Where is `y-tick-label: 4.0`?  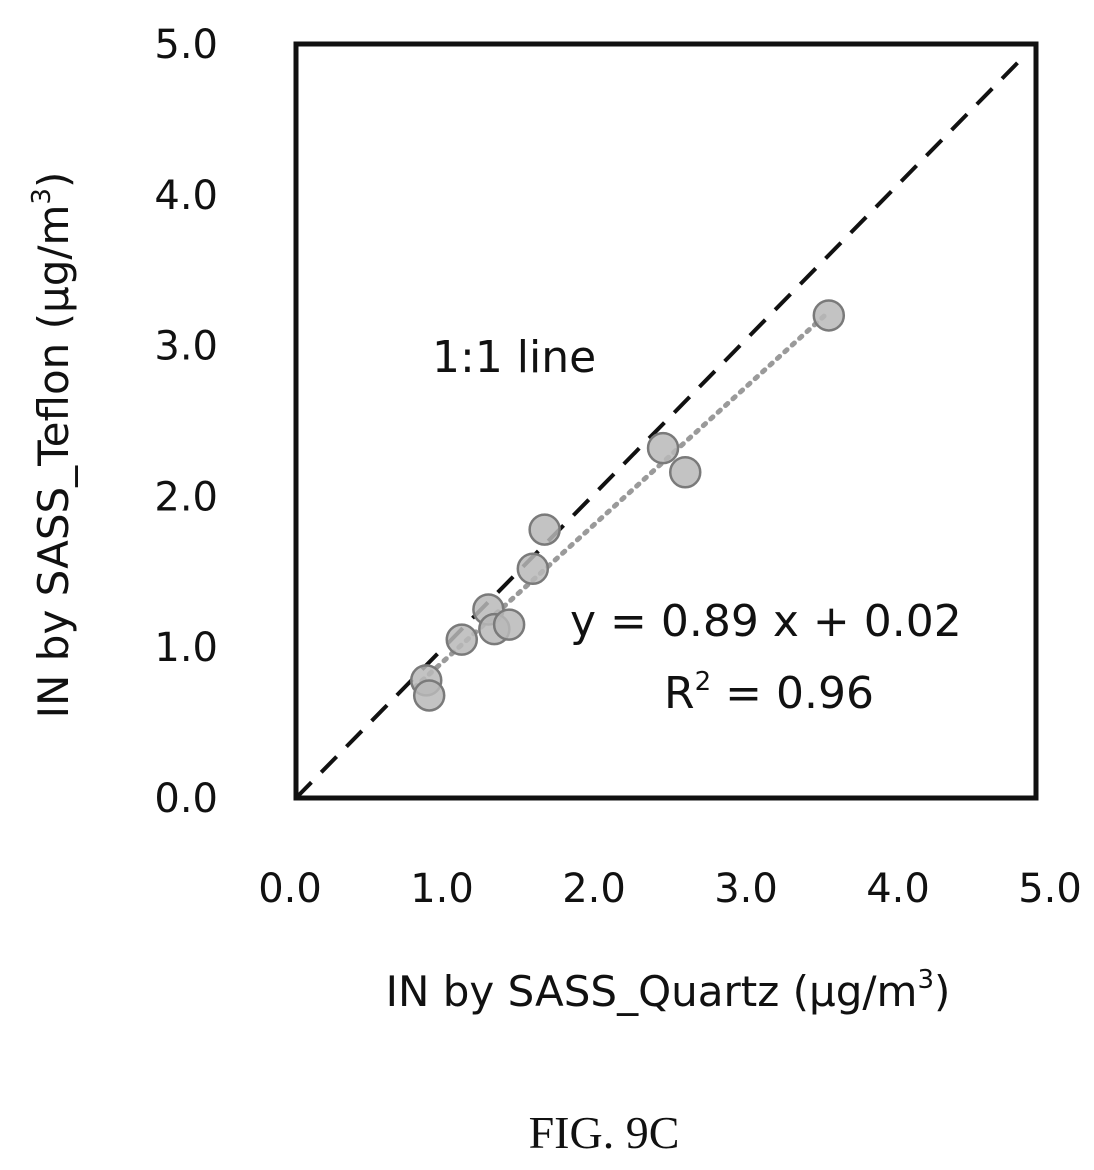
y-tick-label: 4.0 is located at coordinates (186, 196).